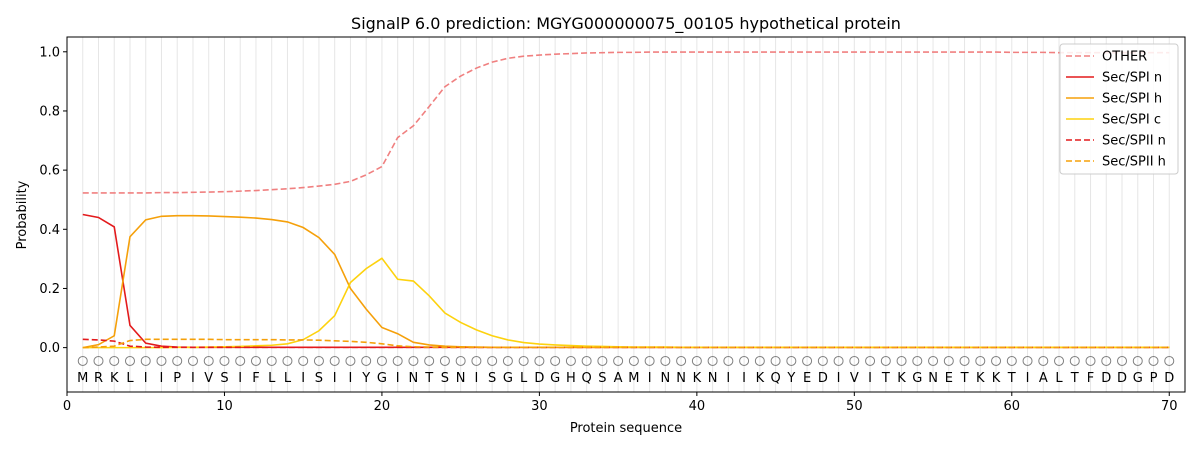  I want to click on x-tick-label: 0, so click(67, 406).